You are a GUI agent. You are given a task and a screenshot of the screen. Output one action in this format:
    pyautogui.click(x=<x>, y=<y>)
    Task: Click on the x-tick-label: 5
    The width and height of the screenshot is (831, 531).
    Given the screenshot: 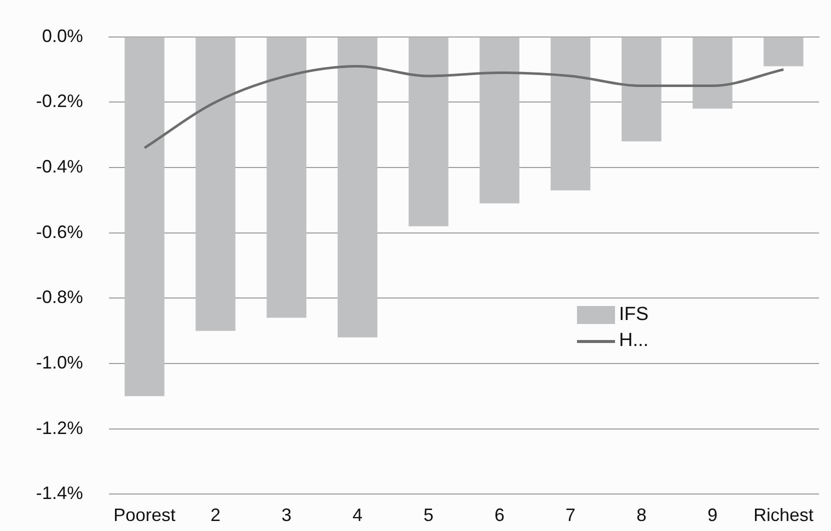 What is the action you would take?
    pyautogui.click(x=429, y=514)
    